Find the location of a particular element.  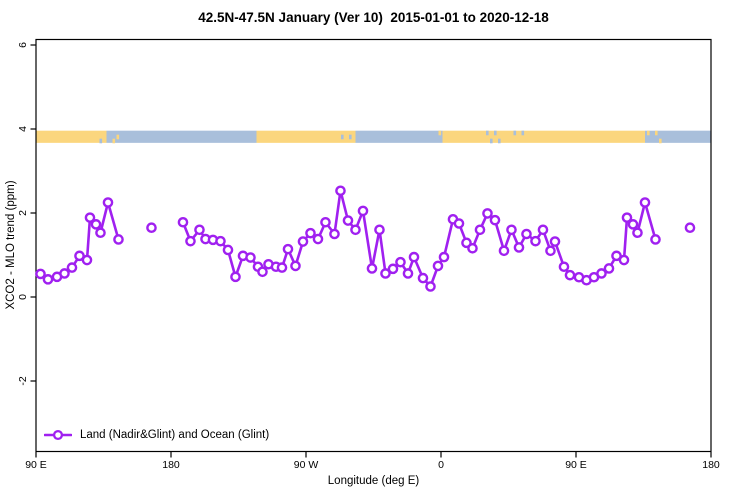

y-tick-label: 2 is located at coordinates (23, 213).